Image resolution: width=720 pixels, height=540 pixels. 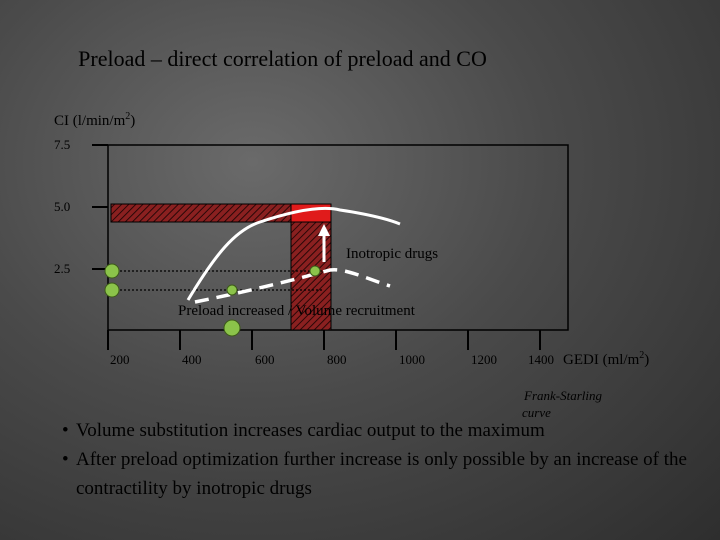 I want to click on frank-starling-curve-lower, so click(x=292, y=286).